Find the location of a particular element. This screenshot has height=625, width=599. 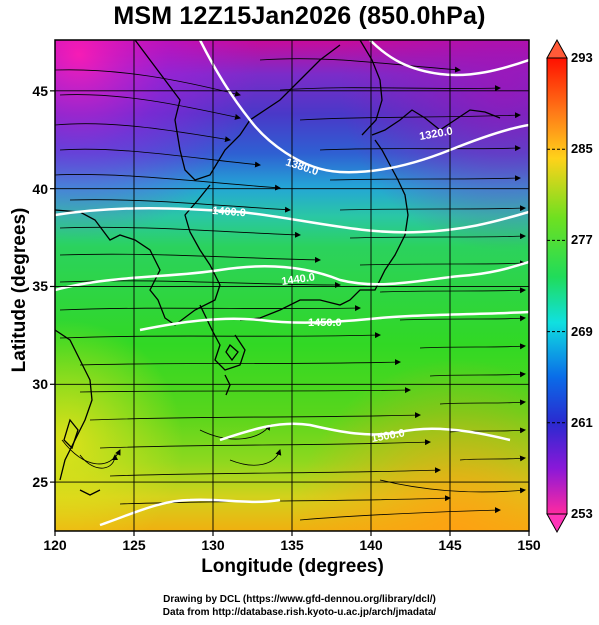

y-axis-label: Latitude (degrees) is located at coordinates (19, 290).